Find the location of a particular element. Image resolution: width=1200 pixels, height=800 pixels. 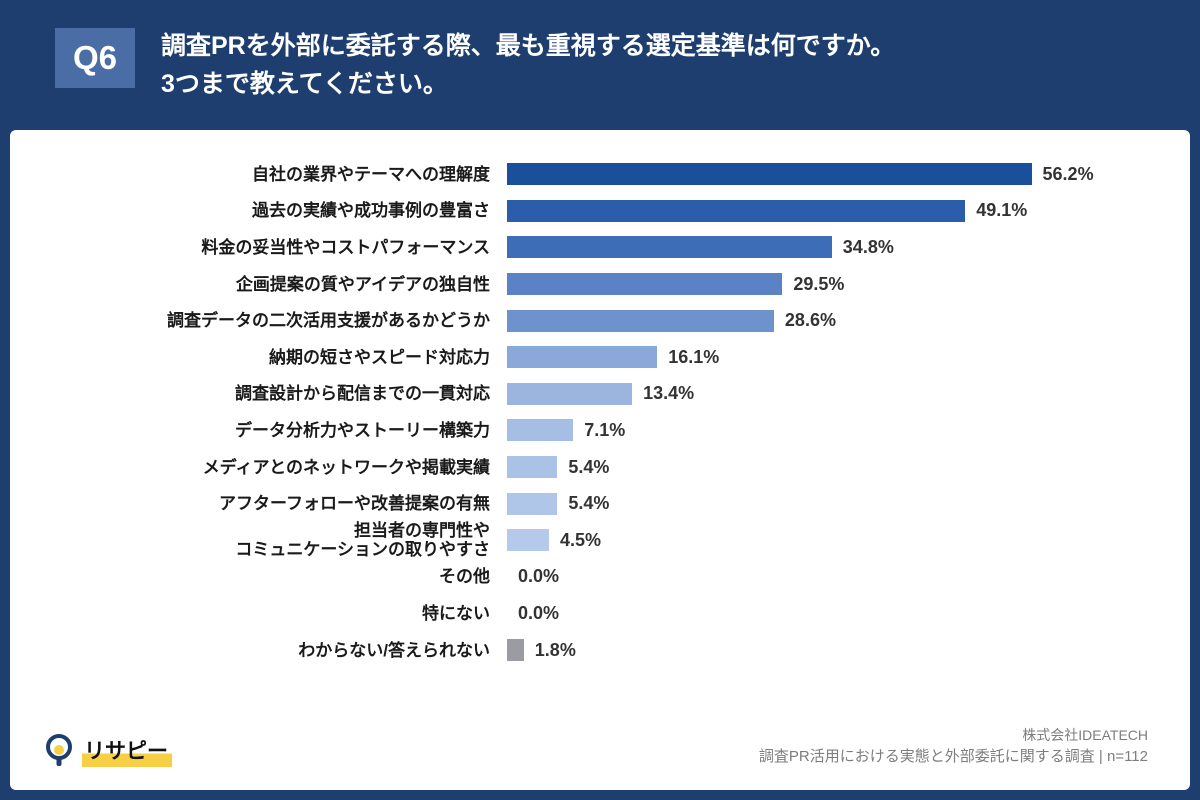

bar-zone: 34.8% is located at coordinates (848, 247).